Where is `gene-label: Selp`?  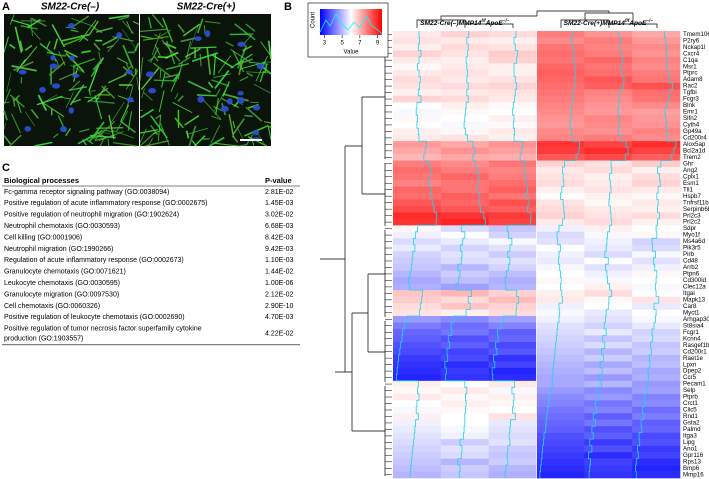 gene-label: Selp is located at coordinates (689, 390).